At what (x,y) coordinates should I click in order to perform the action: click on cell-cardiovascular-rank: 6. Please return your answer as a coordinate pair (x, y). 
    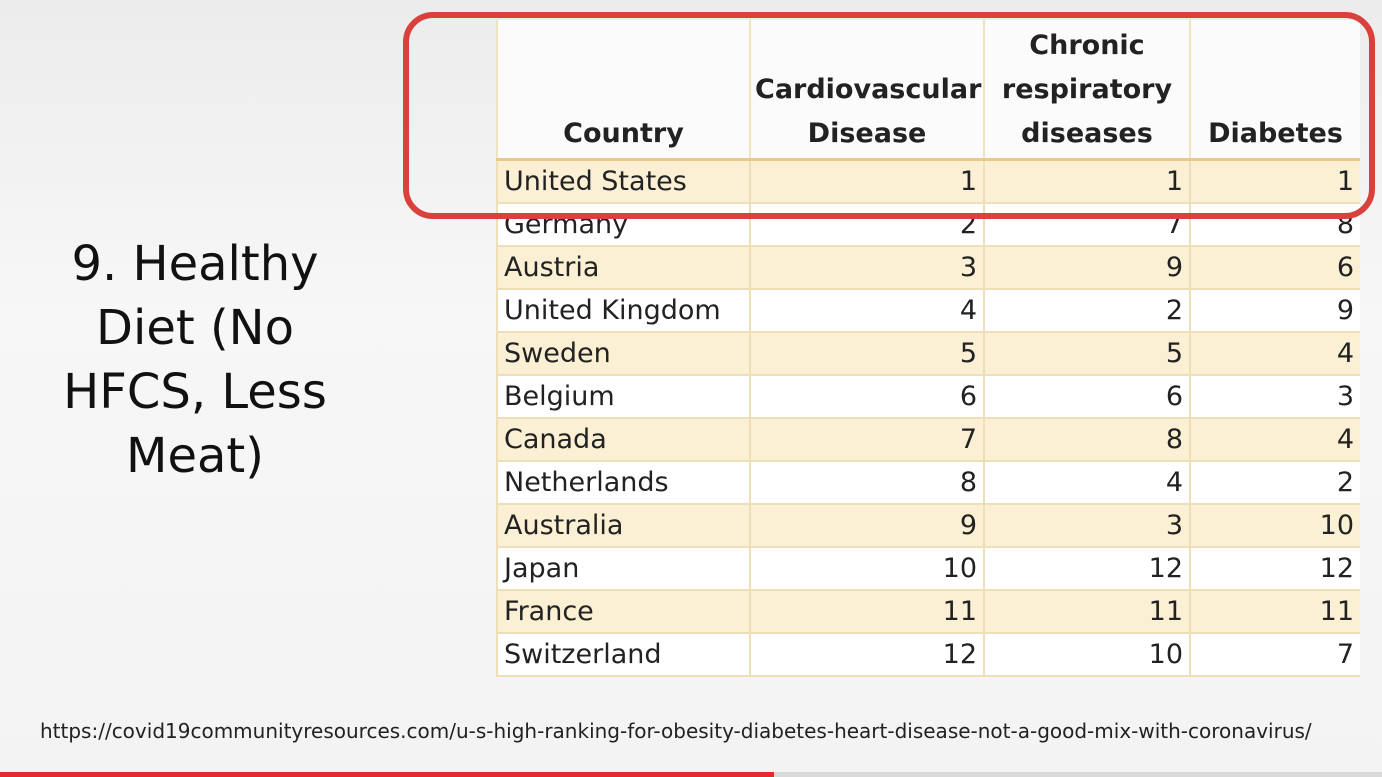
    Looking at the image, I should click on (867, 396).